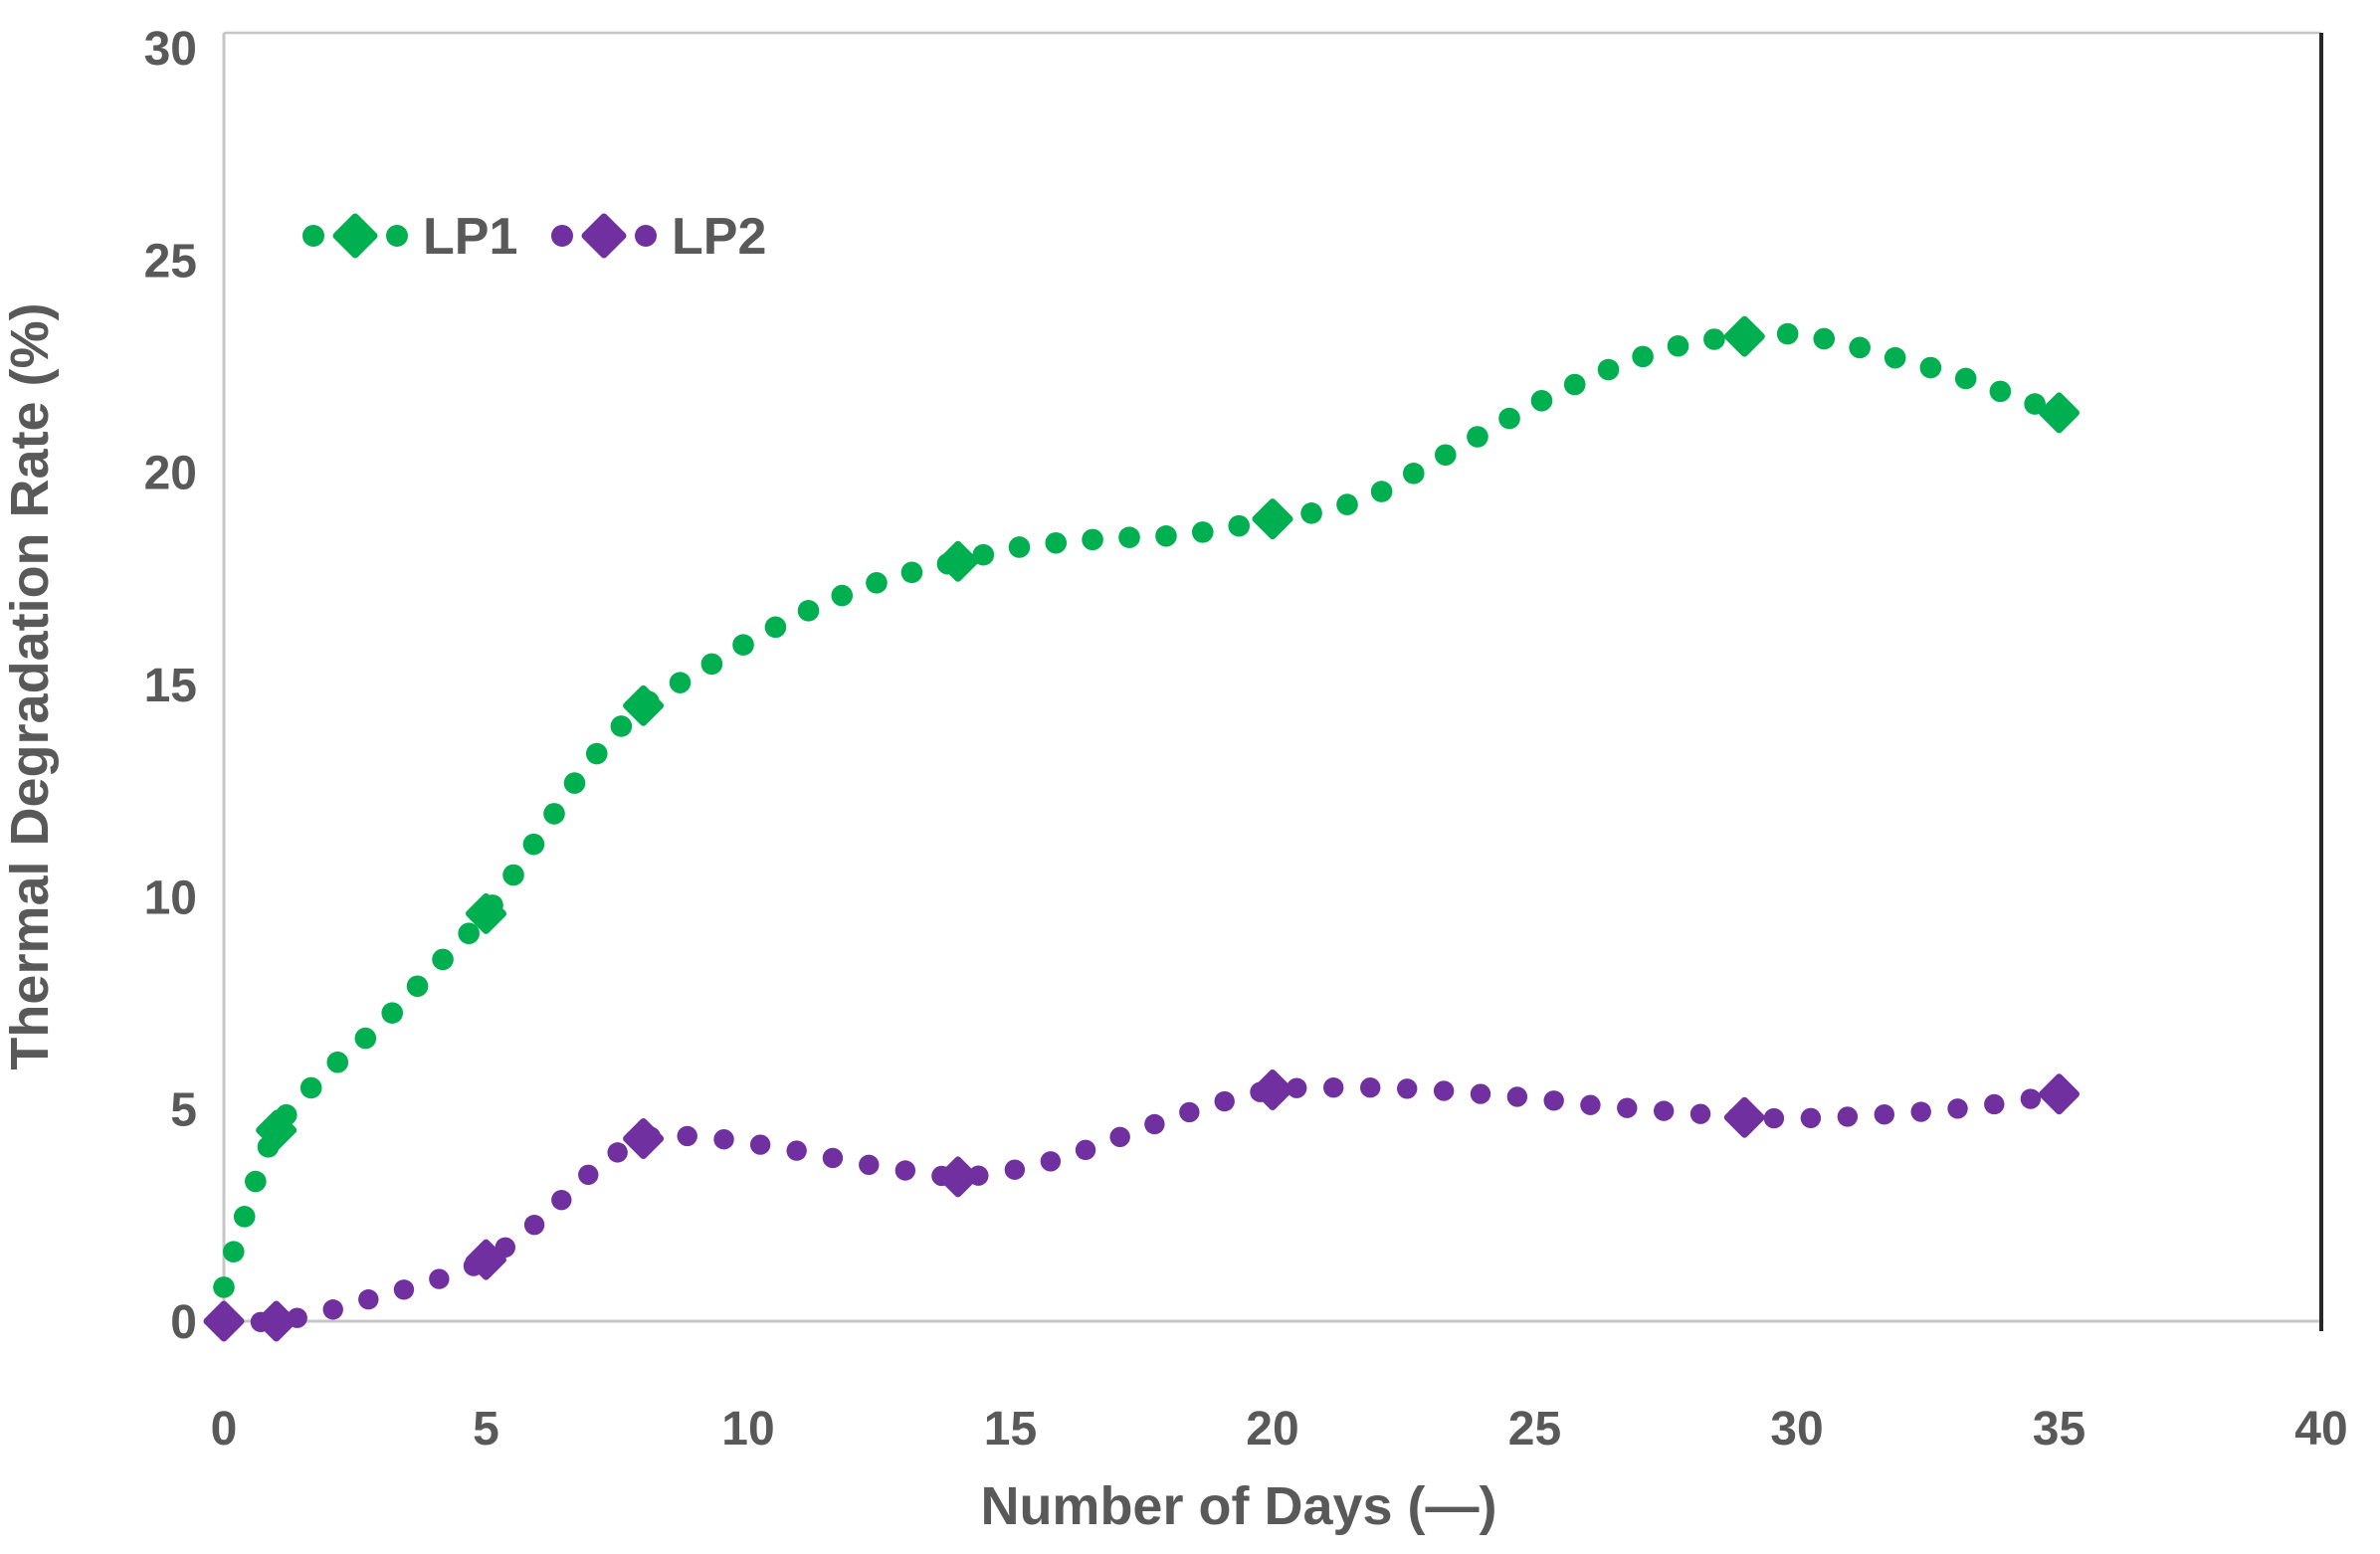 This screenshot has width=2380, height=1554. Describe the element at coordinates (1141, 1205) in the screenshot. I see `series-lp2` at that location.